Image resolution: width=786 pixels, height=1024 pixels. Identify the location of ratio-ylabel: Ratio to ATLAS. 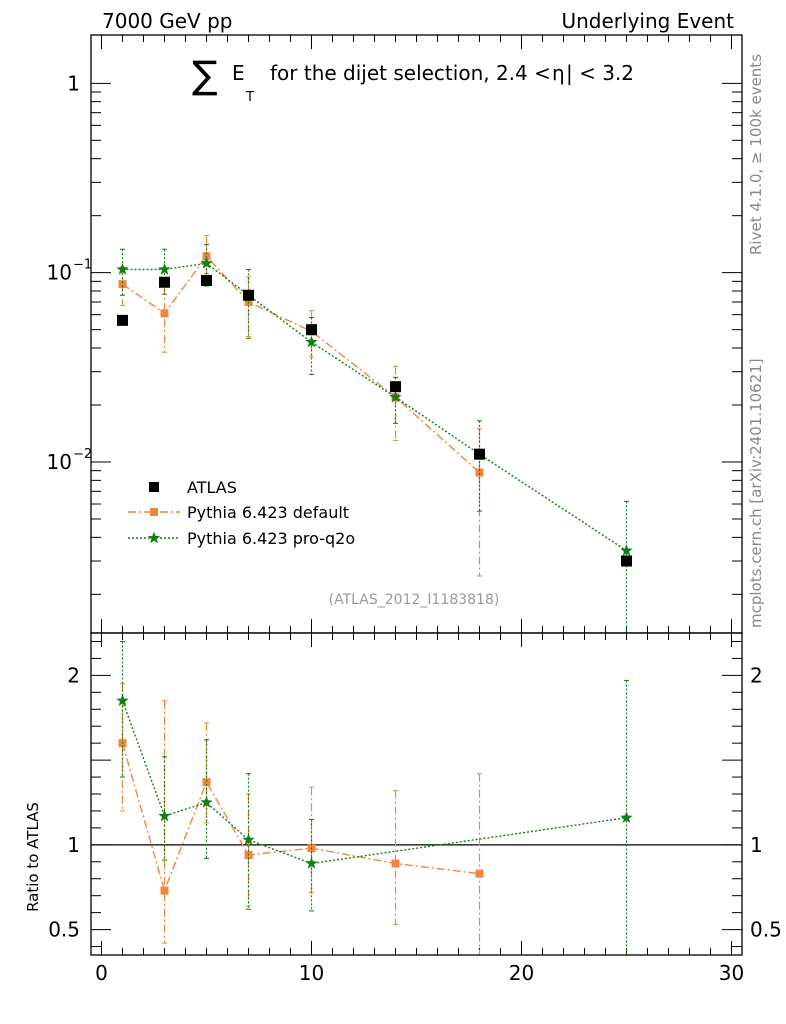
(33, 857).